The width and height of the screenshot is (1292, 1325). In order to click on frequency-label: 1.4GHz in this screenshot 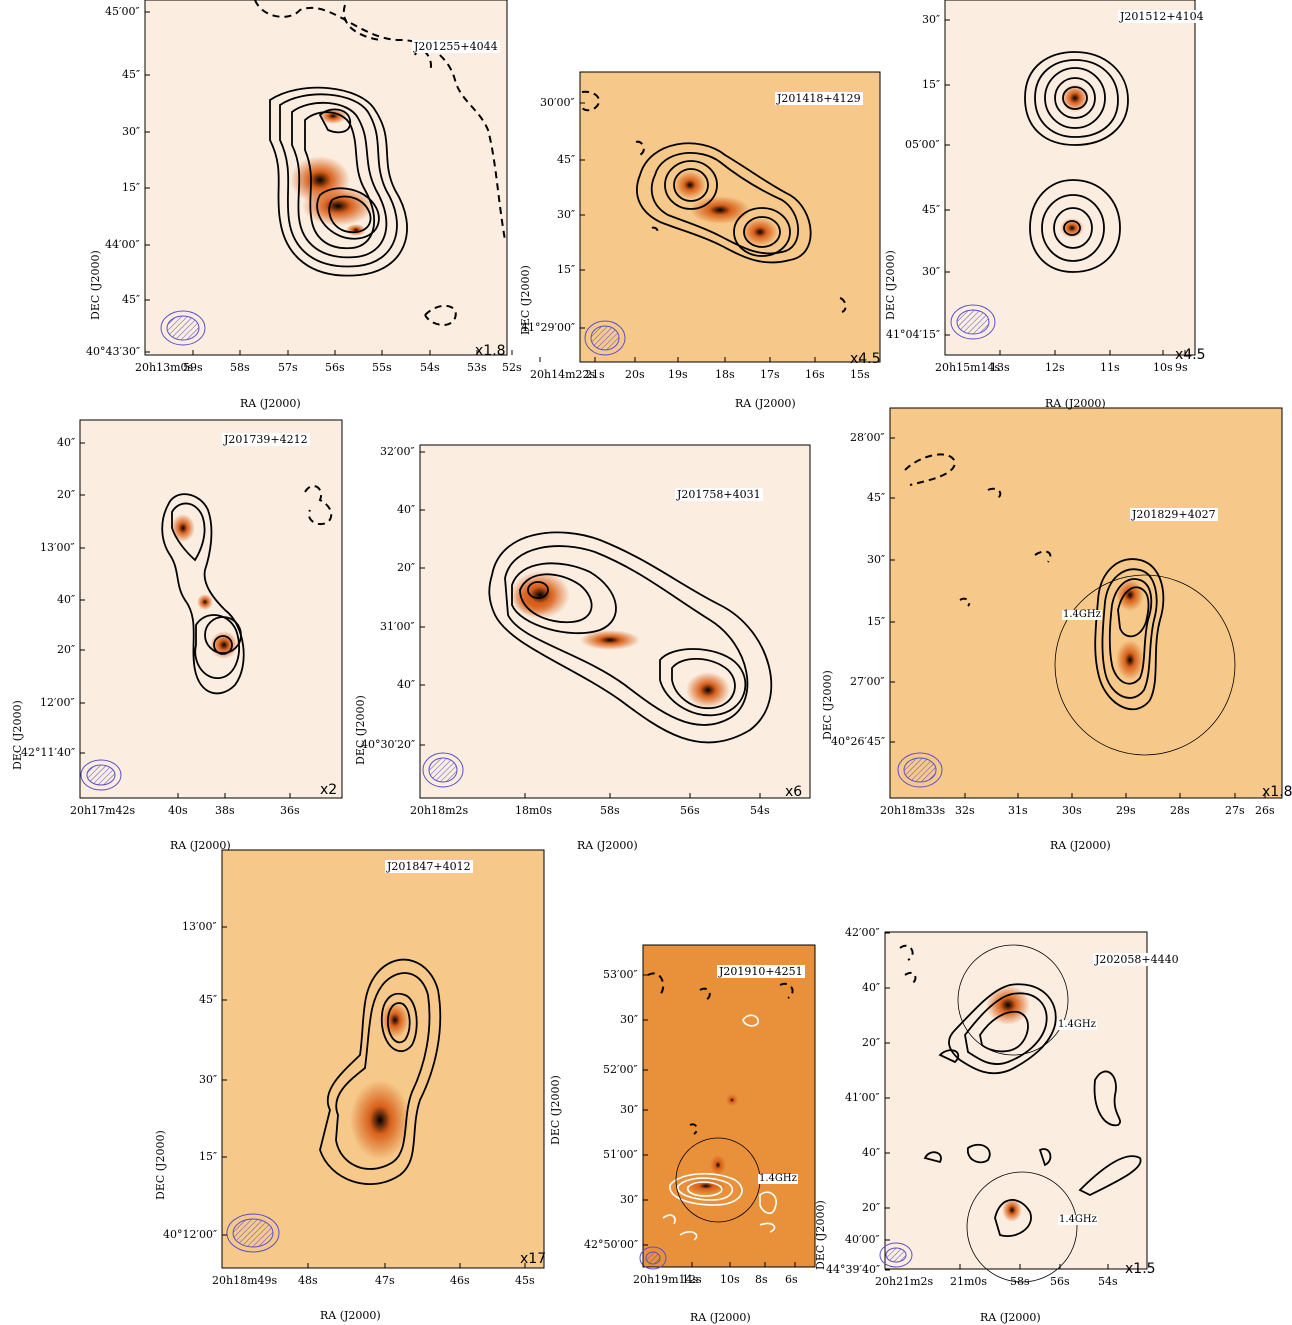, I will do `click(778, 1178)`.